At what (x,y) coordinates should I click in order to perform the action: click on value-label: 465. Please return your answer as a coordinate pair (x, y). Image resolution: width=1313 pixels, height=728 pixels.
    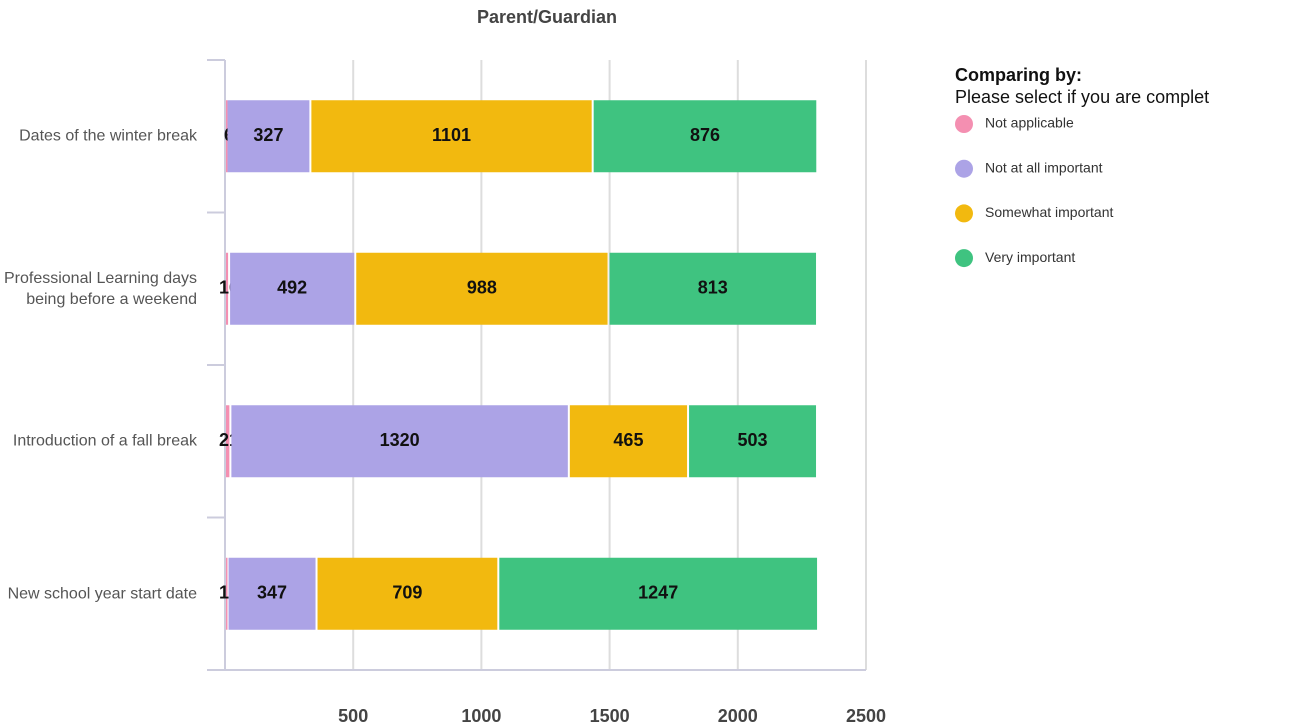
    Looking at the image, I should click on (628, 440).